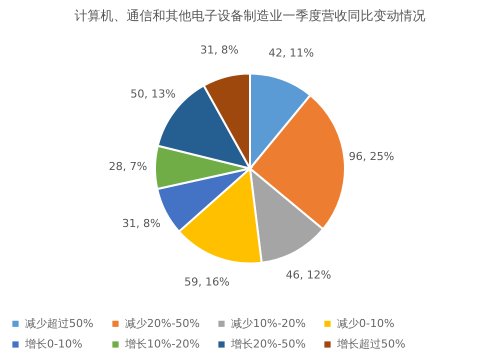 This screenshot has height=362, width=500. I want to click on legend-label: 增长10%-20%, so click(162, 344).